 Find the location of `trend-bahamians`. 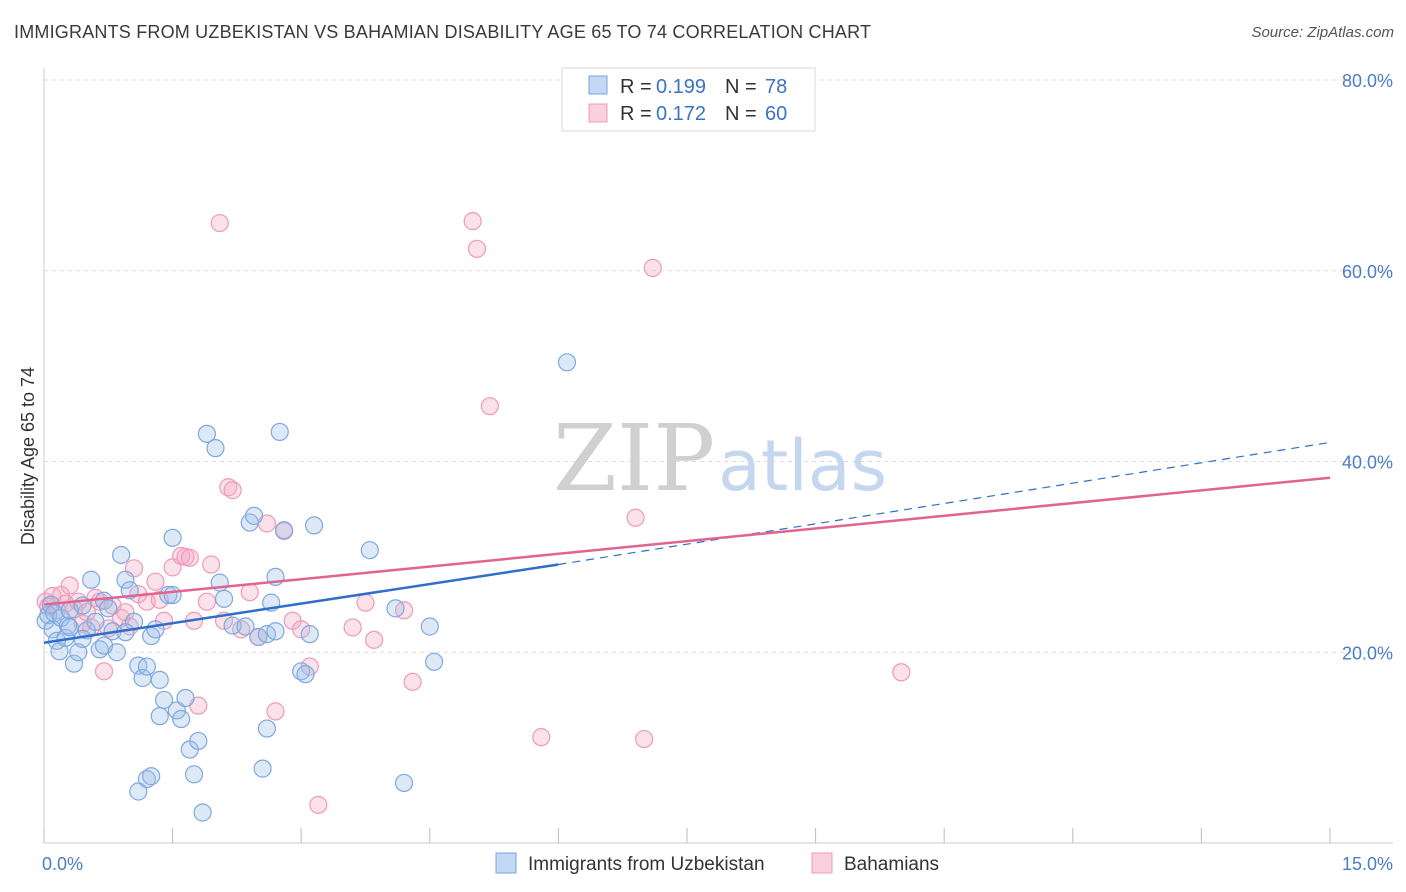

trend-bahamians is located at coordinates (687, 541).